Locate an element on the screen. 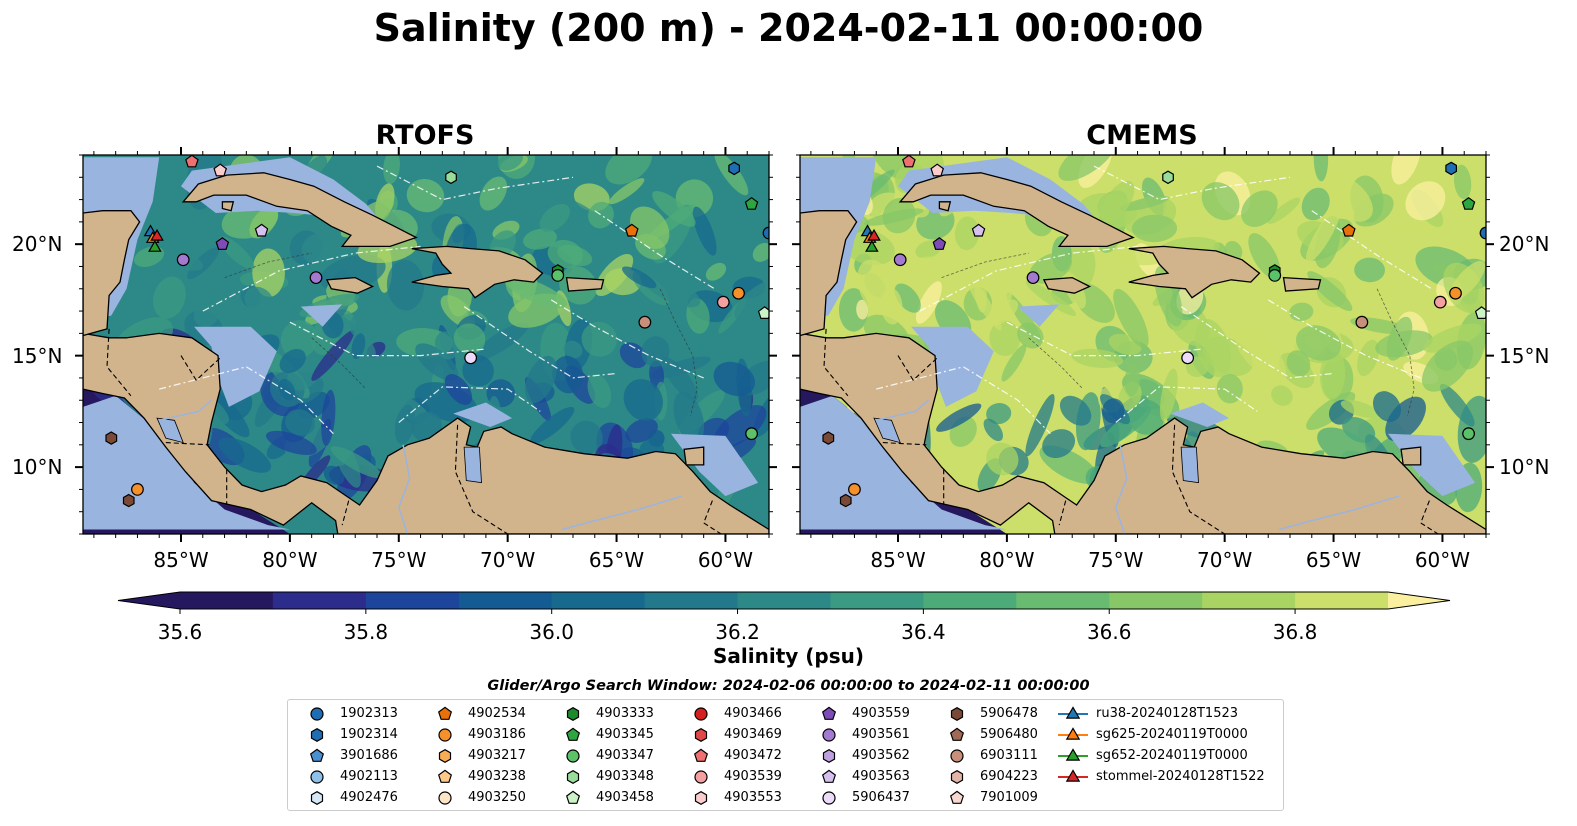 The height and width of the screenshot is (826, 1577). legend-label: ru38-20240128T1523 is located at coordinates (1167, 713).